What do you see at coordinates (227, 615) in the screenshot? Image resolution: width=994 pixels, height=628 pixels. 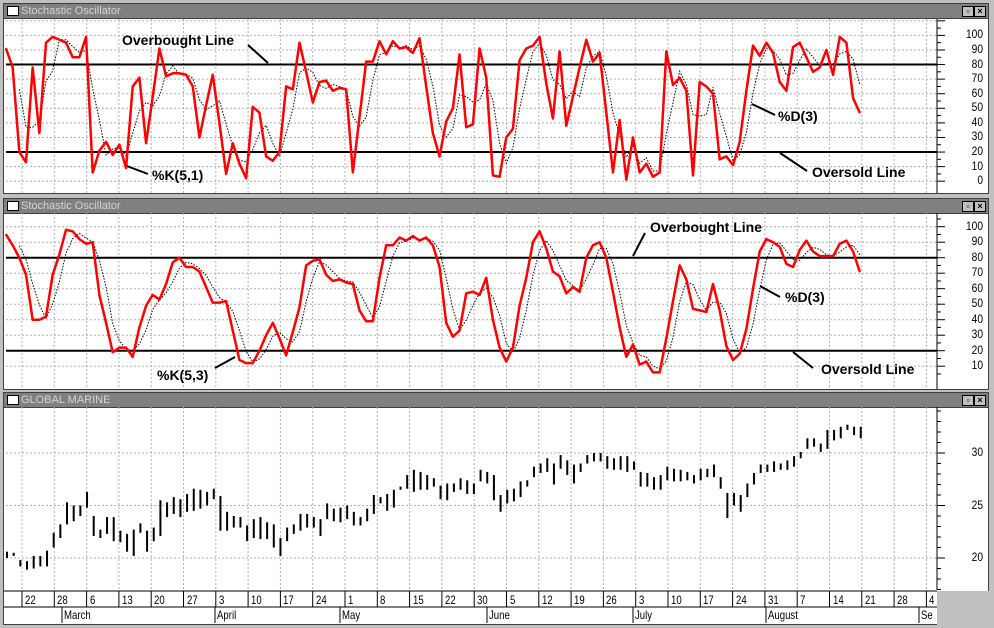 I see `month-label: April` at bounding box center [227, 615].